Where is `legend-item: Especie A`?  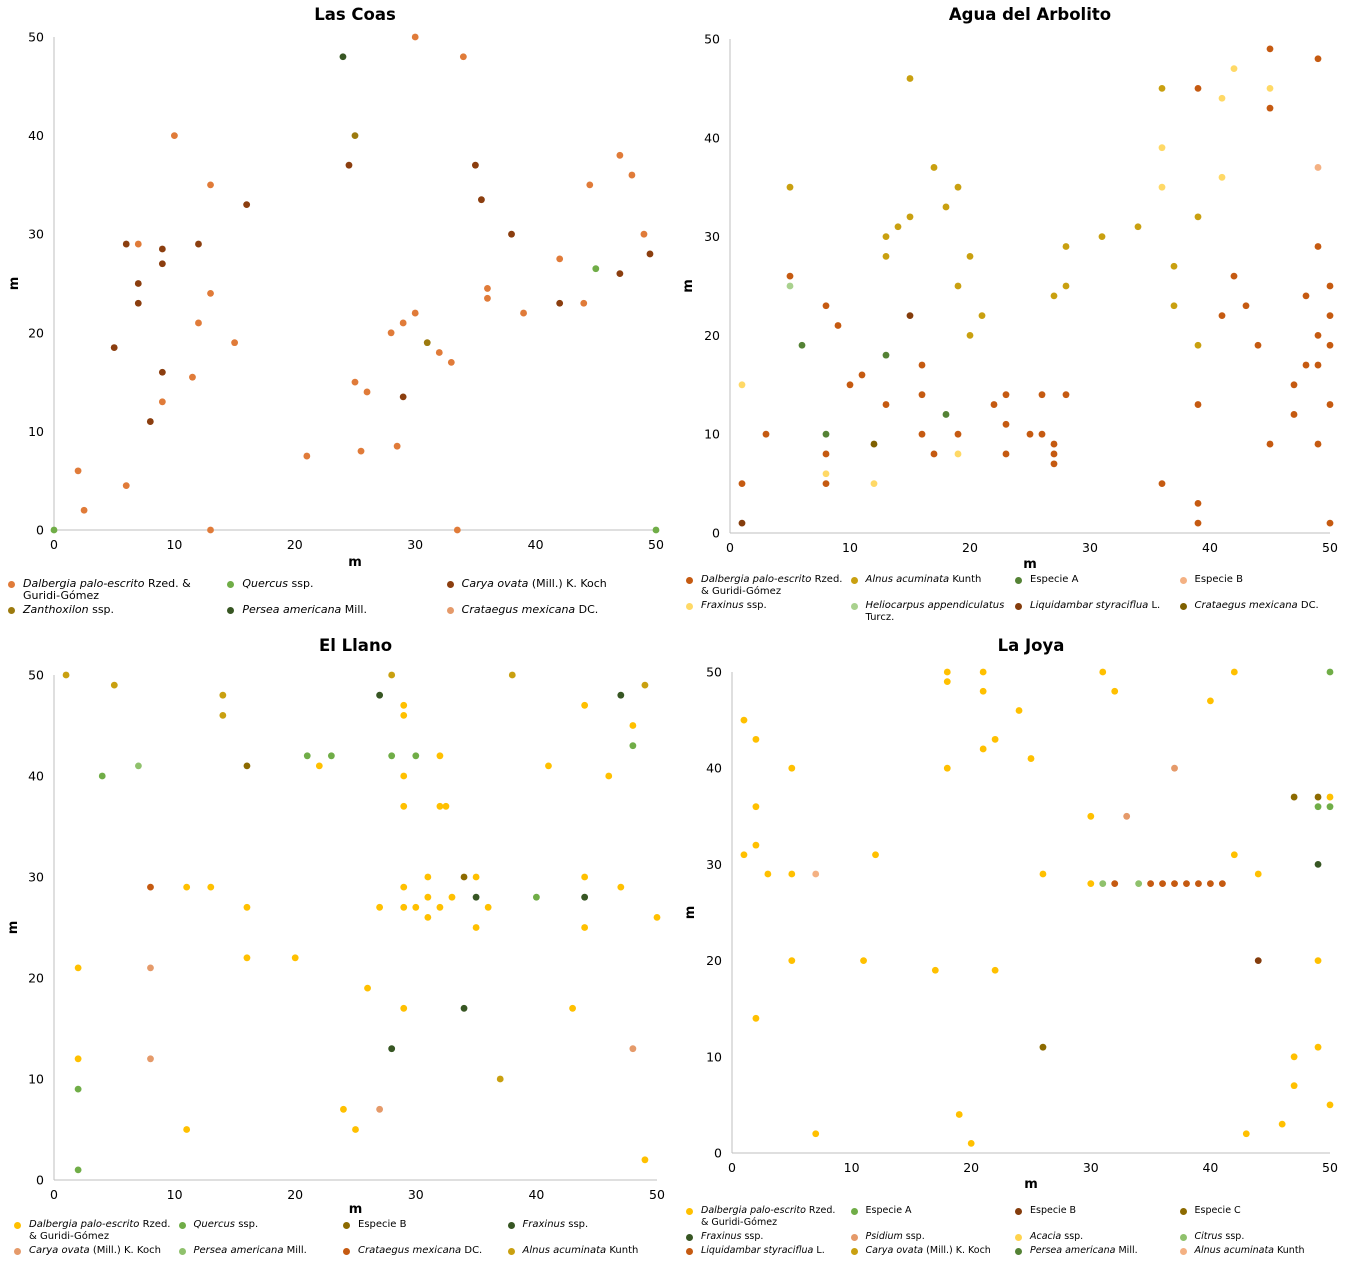
legend-item: Especie A is located at coordinates (929, 1217).